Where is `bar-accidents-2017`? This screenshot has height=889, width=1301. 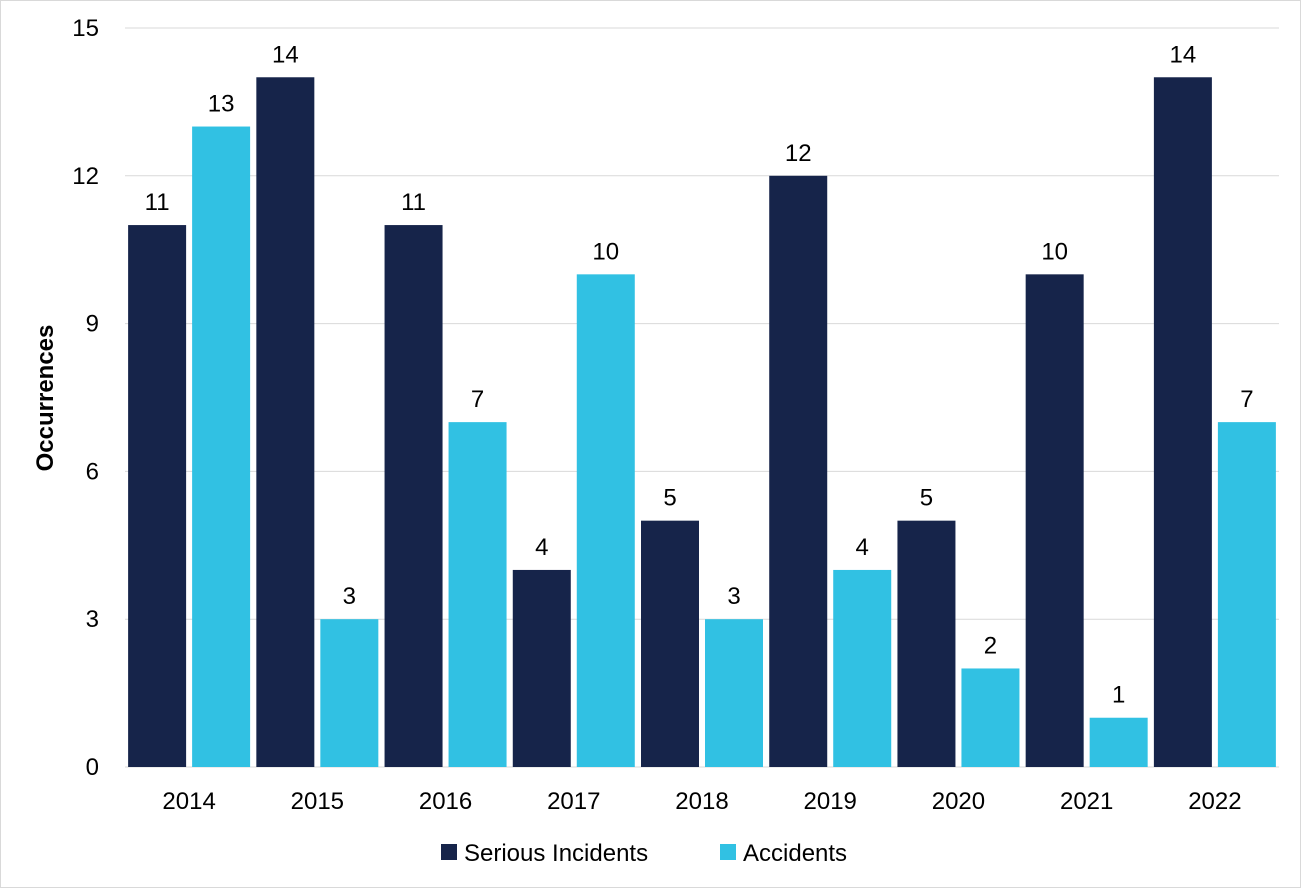
bar-accidents-2017 is located at coordinates (605, 520).